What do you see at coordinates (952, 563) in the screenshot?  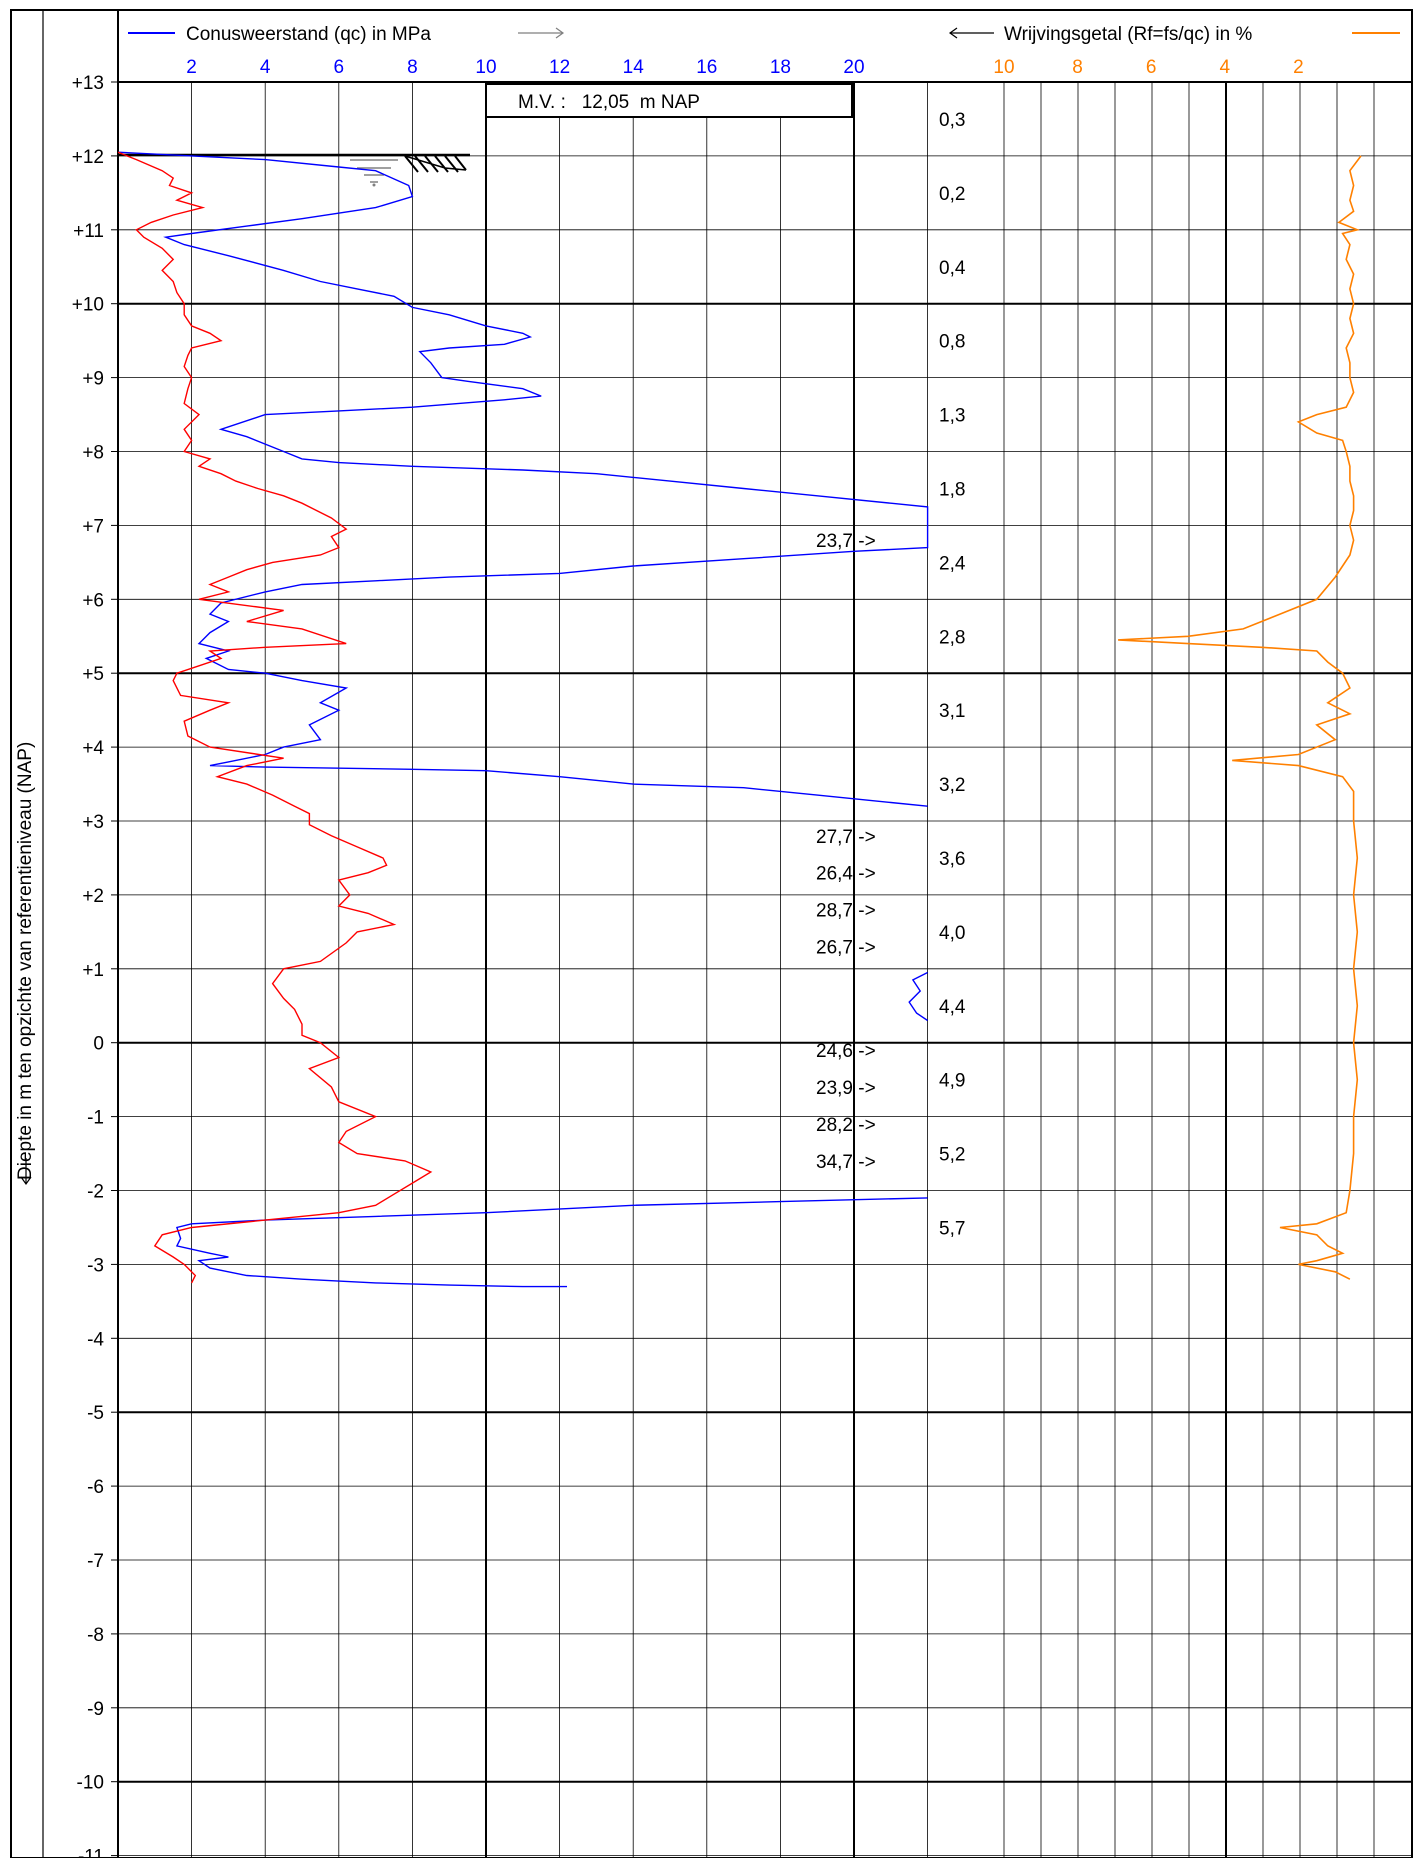 I see `friction-value-label: 2,4` at bounding box center [952, 563].